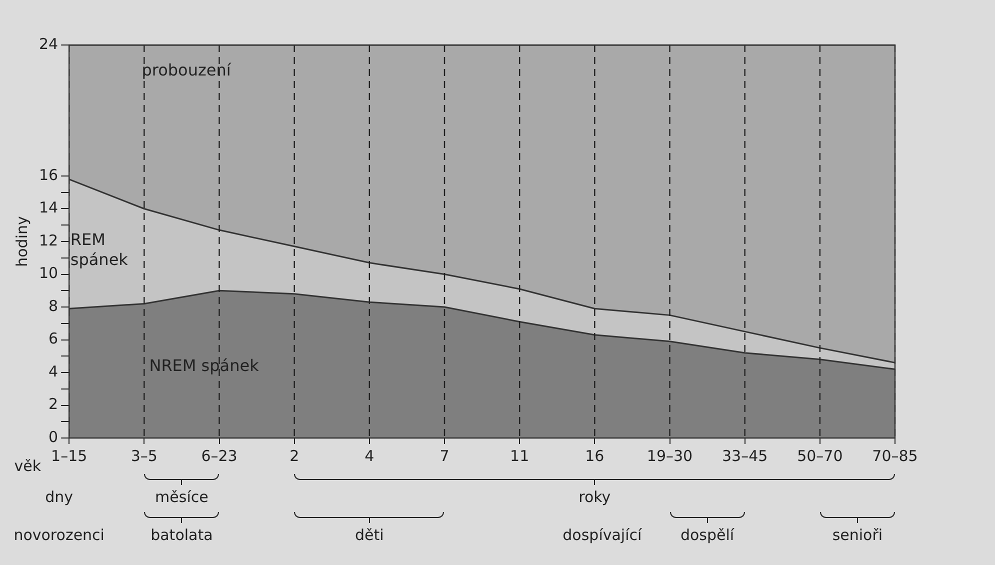 The width and height of the screenshot is (995, 565). I want to click on x-tick-label: 6–23, so click(219, 455).